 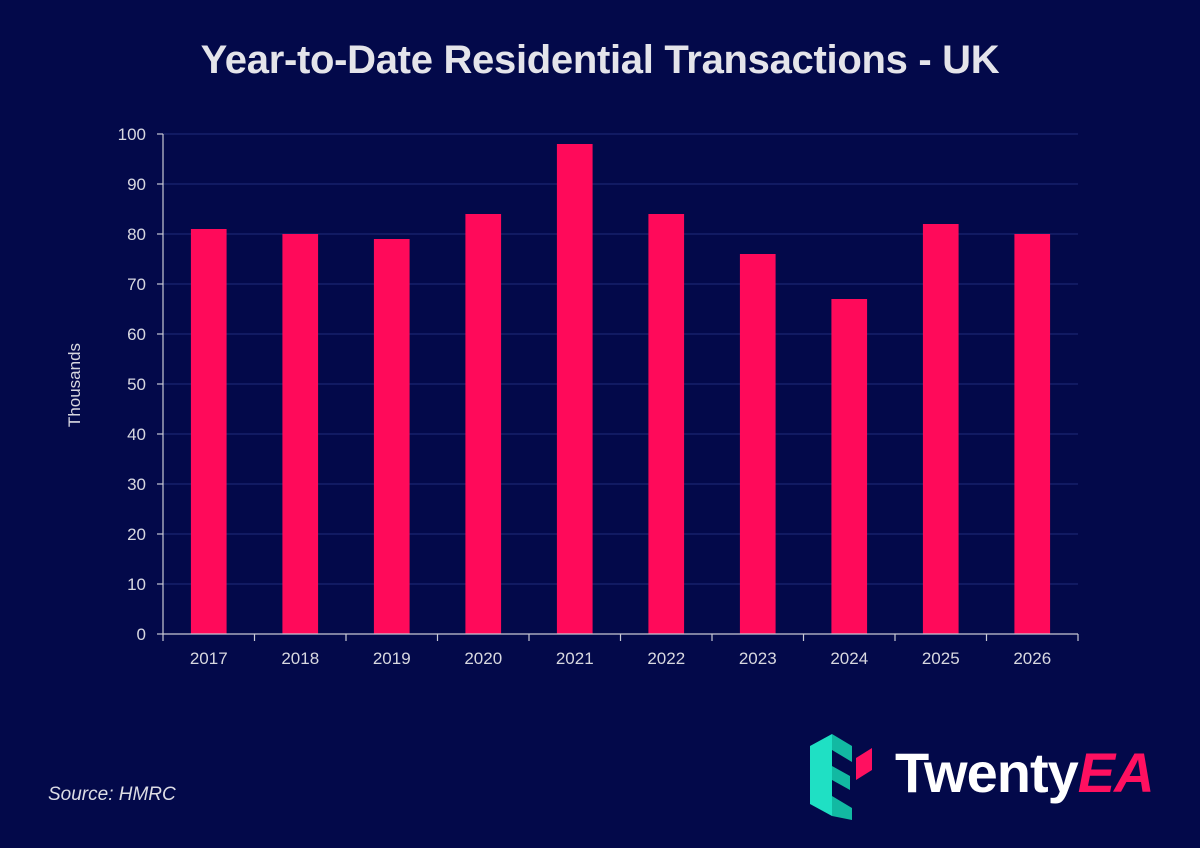 I want to click on y-tick-label: 30, so click(x=136, y=484).